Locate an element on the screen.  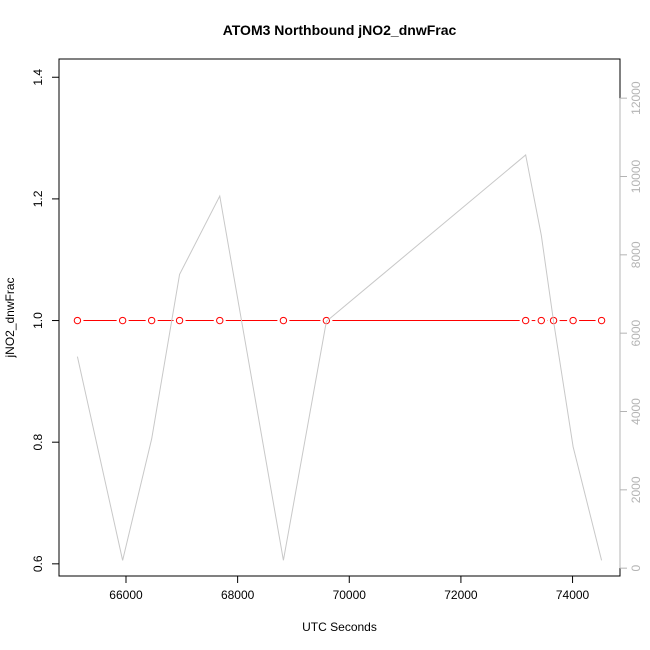
y-axis-label: jNO2_dnwFrac is located at coordinates (10, 317).